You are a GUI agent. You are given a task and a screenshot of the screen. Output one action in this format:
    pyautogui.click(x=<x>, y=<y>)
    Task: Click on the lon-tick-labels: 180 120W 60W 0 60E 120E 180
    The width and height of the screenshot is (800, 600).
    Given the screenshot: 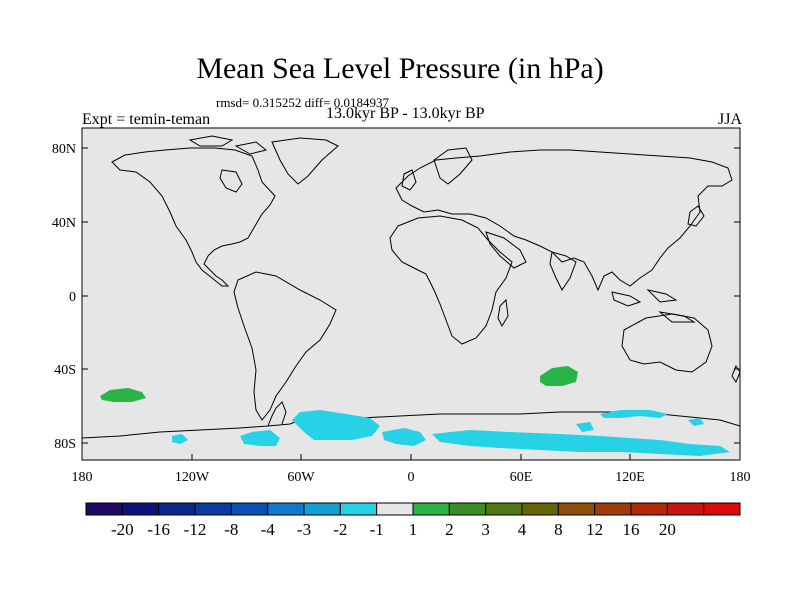 What is the action you would take?
    pyautogui.click(x=411, y=477)
    